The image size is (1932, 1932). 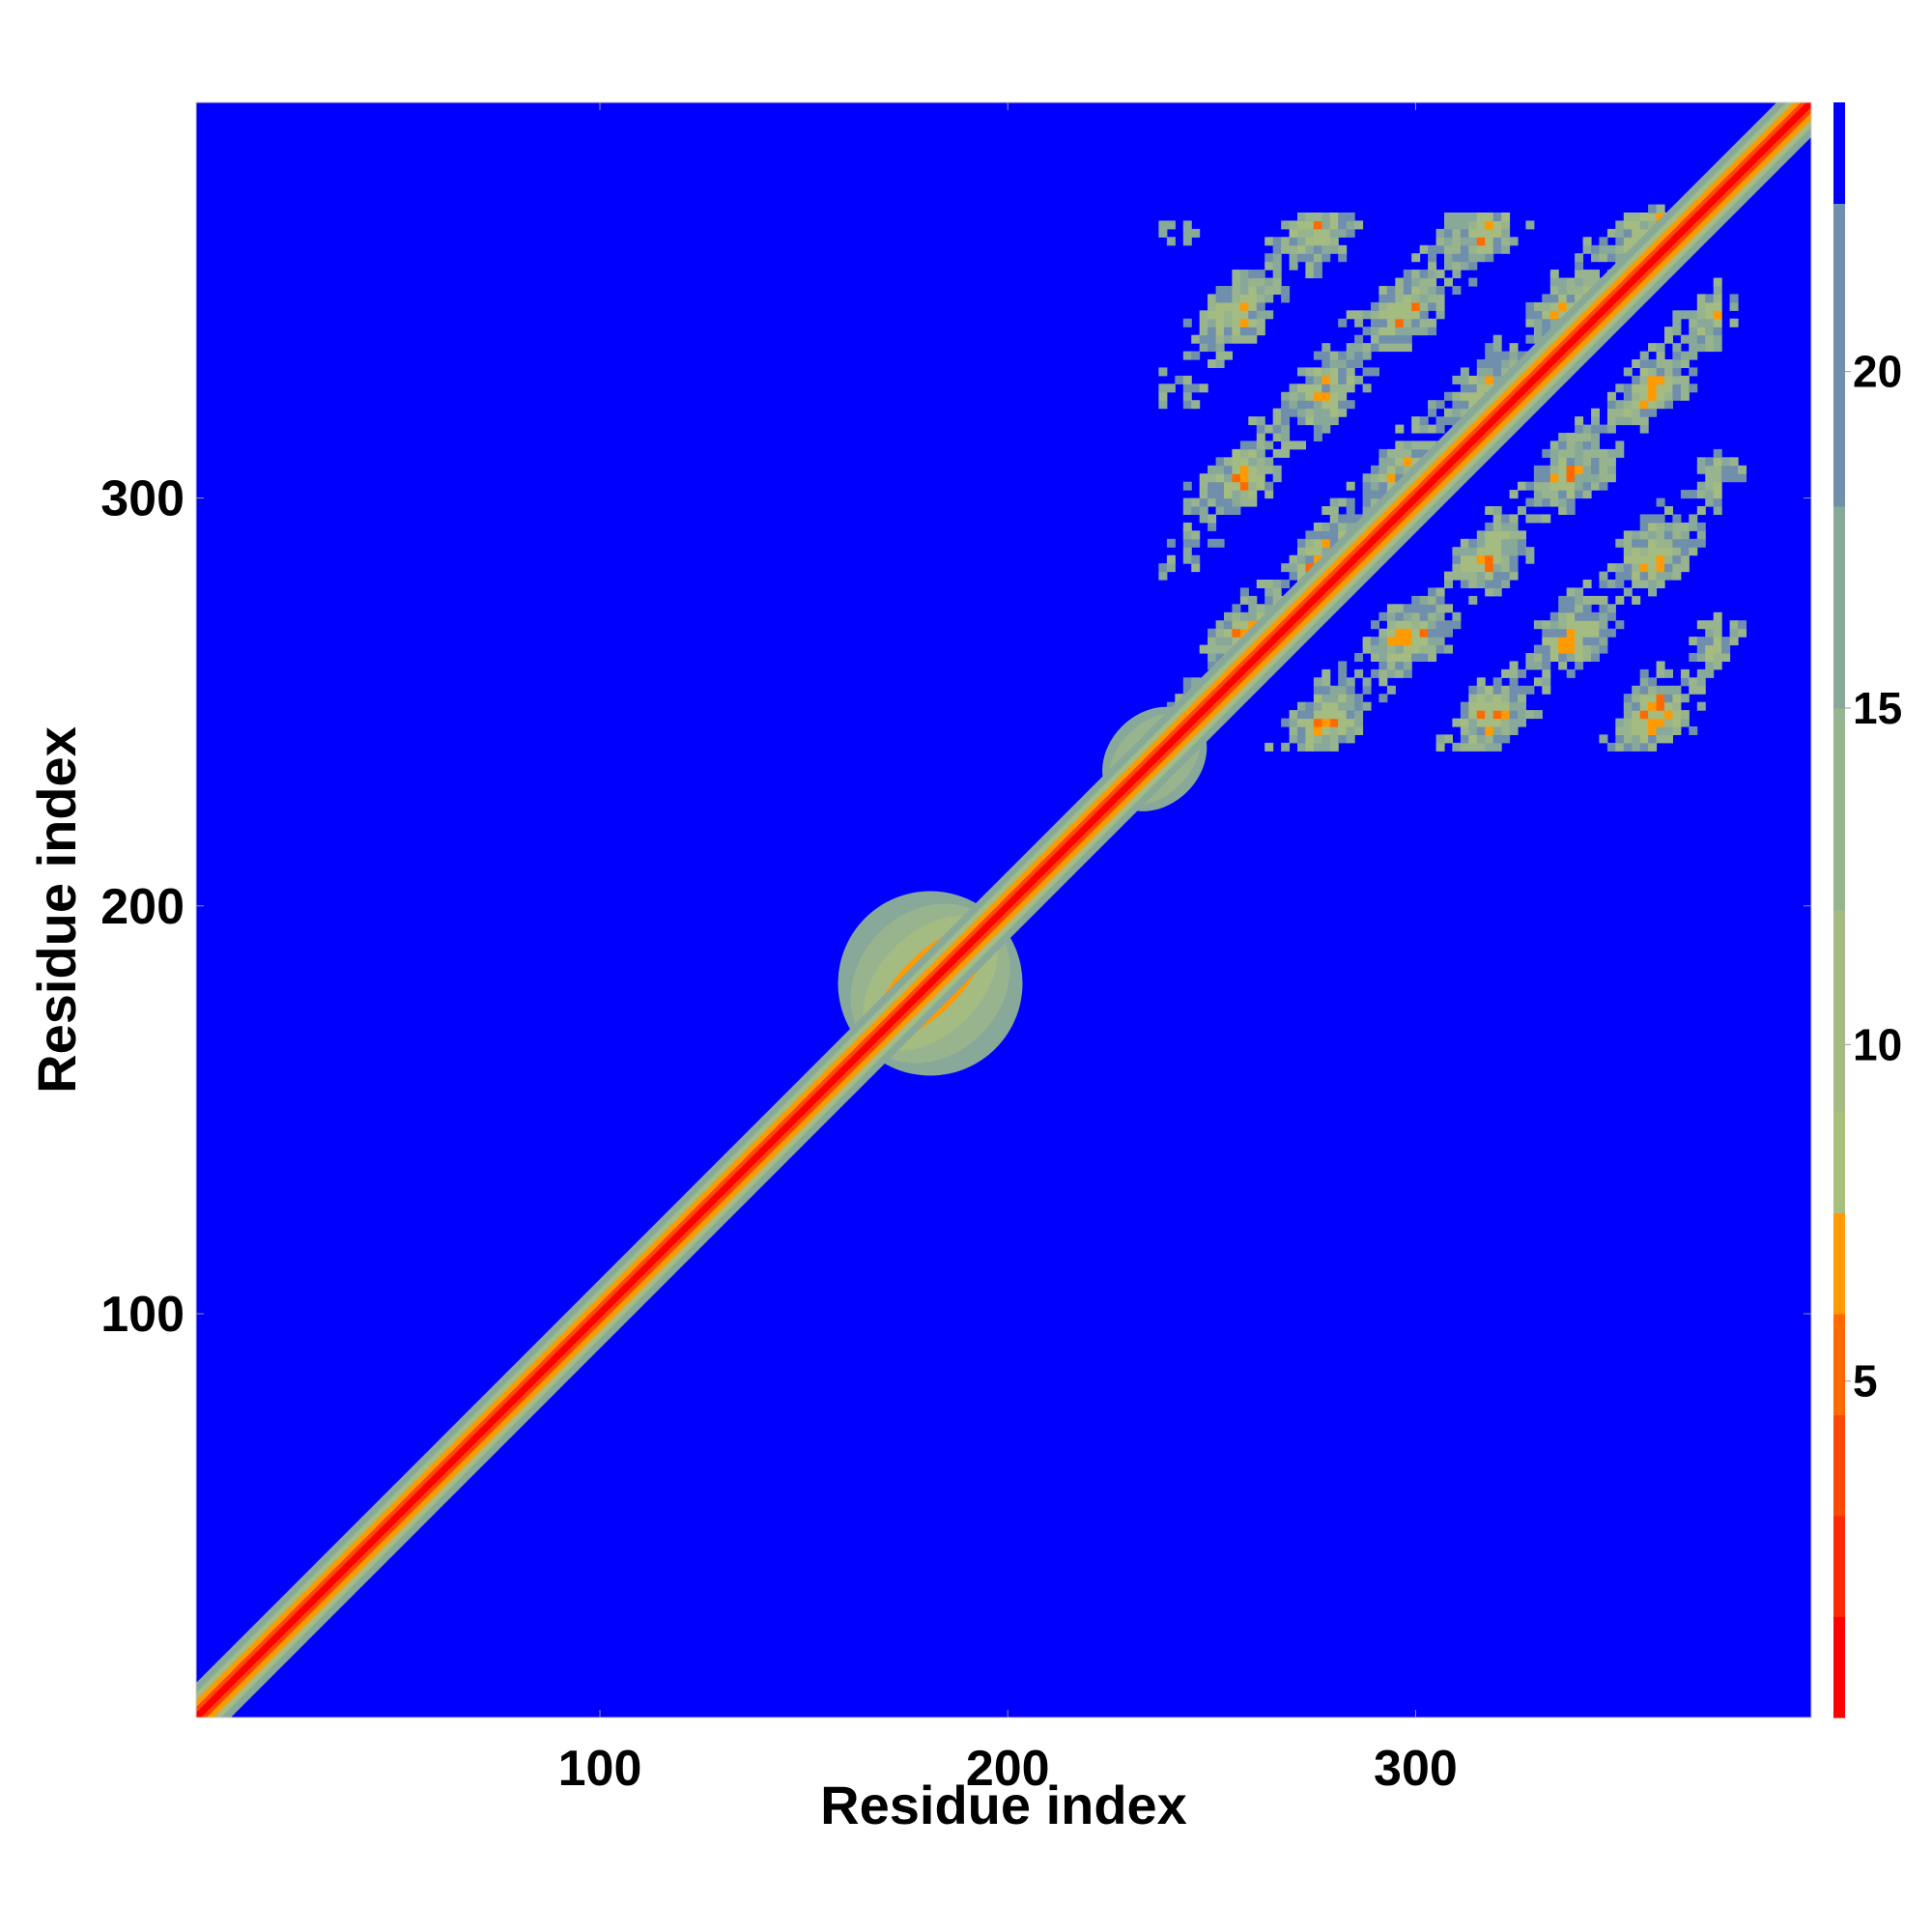 What do you see at coordinates (1416, 1769) in the screenshot?
I see `x-tick-label: 300` at bounding box center [1416, 1769].